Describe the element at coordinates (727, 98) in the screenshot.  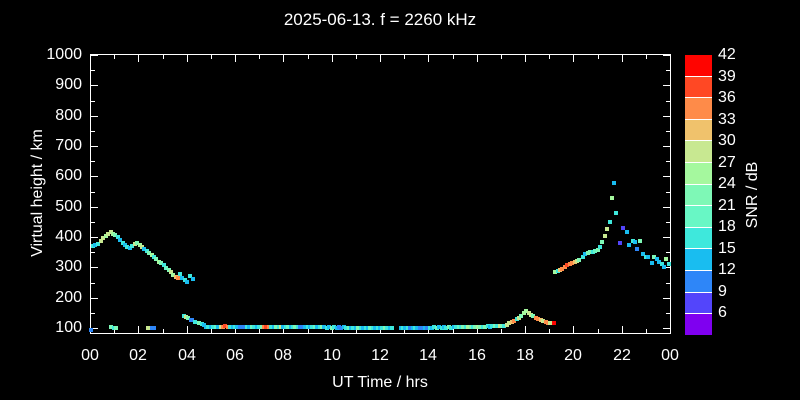
I see `colorbar-tick-label: 36` at that location.